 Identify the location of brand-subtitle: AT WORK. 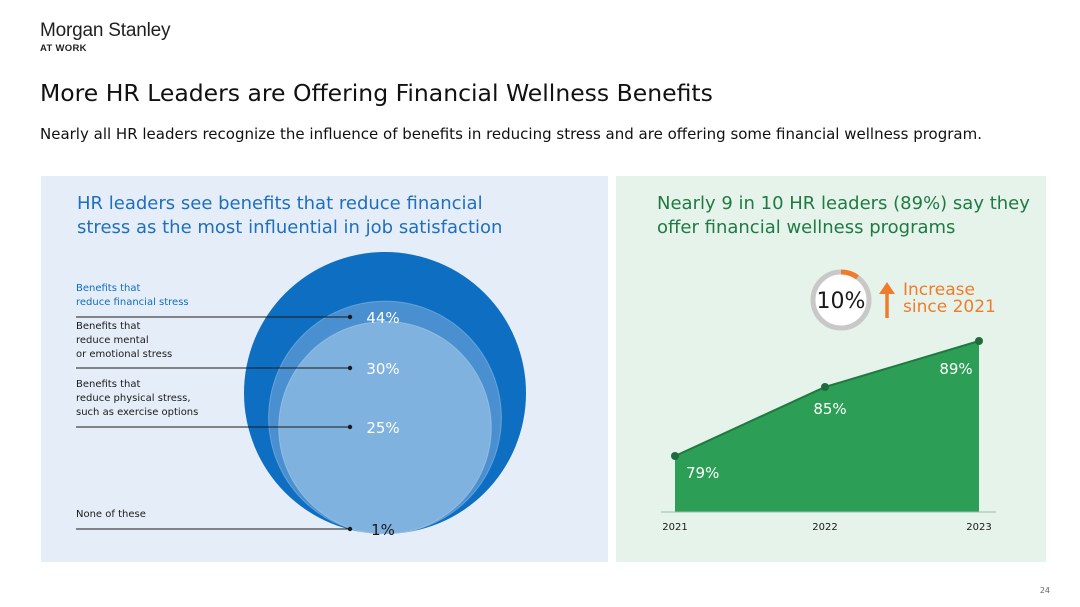
(63, 48).